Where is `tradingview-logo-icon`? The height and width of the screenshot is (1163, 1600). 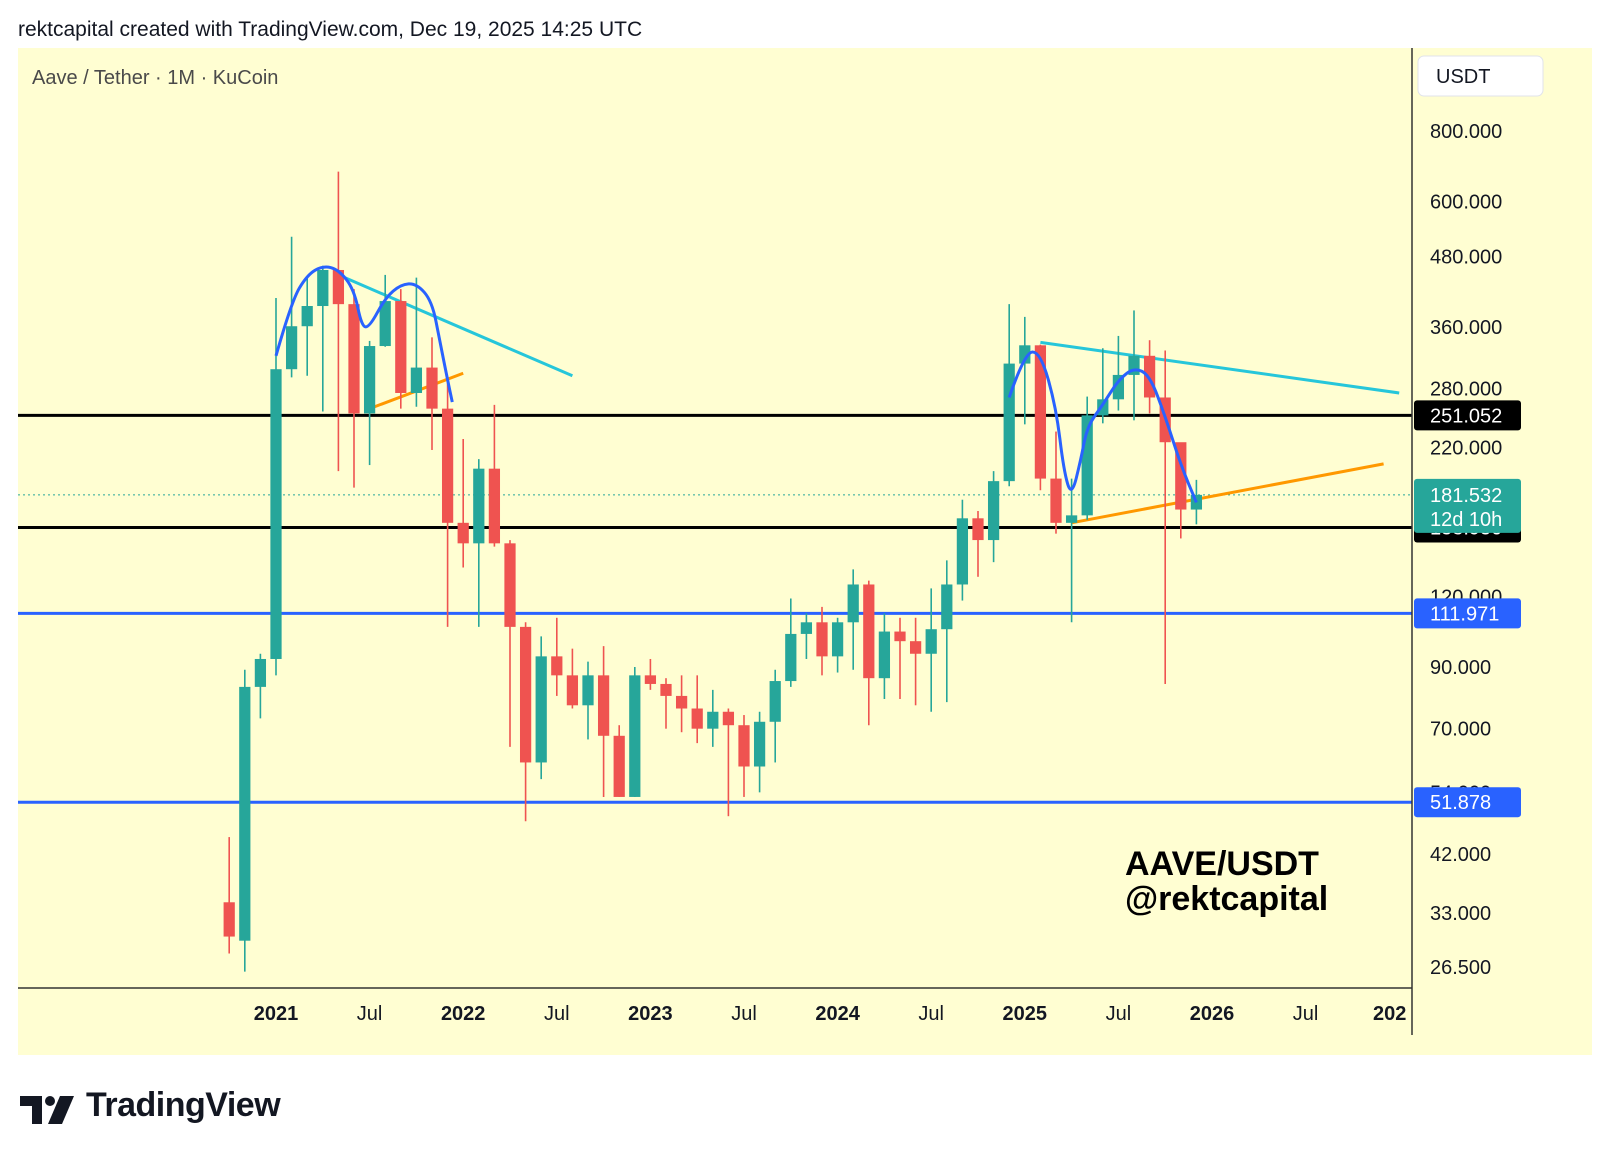
tradingview-logo-icon is located at coordinates (47, 1110).